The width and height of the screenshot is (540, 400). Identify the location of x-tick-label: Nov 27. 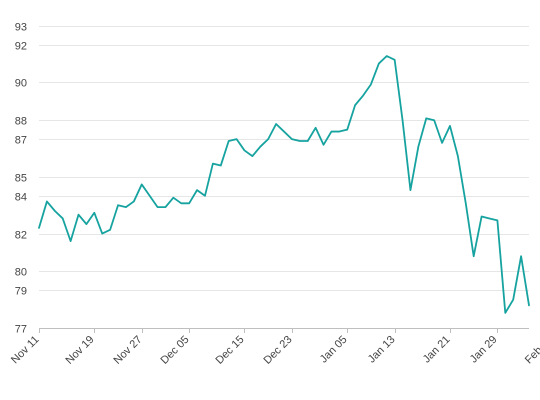
(127, 350).